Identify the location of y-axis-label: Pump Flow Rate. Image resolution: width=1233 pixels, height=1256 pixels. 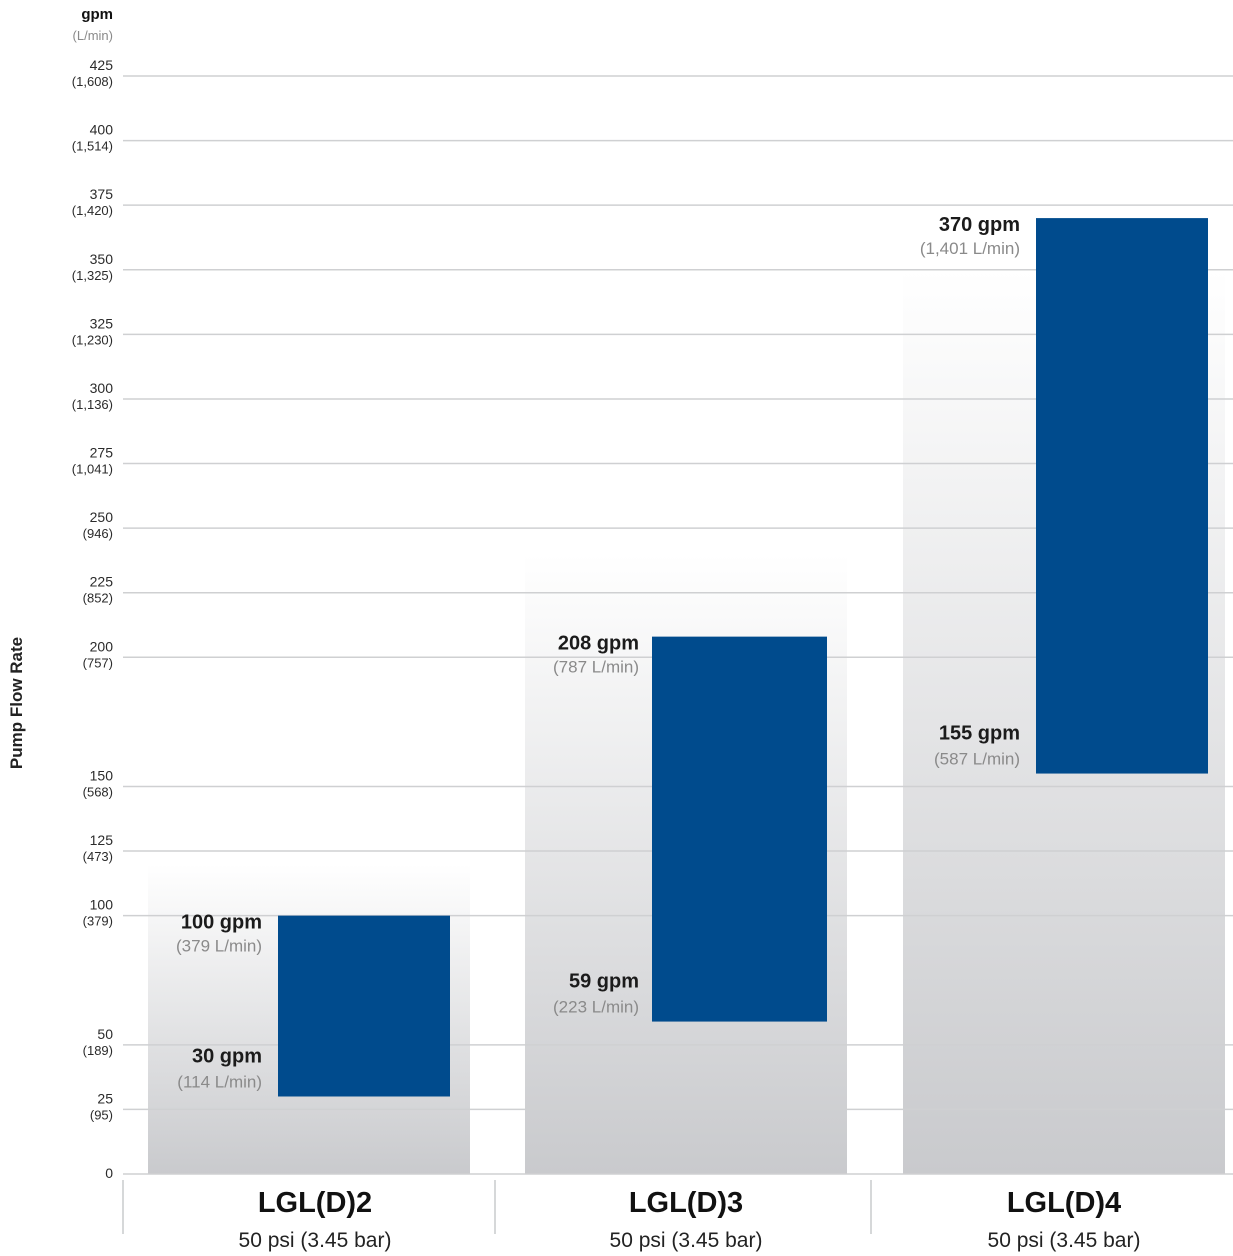
(16, 703).